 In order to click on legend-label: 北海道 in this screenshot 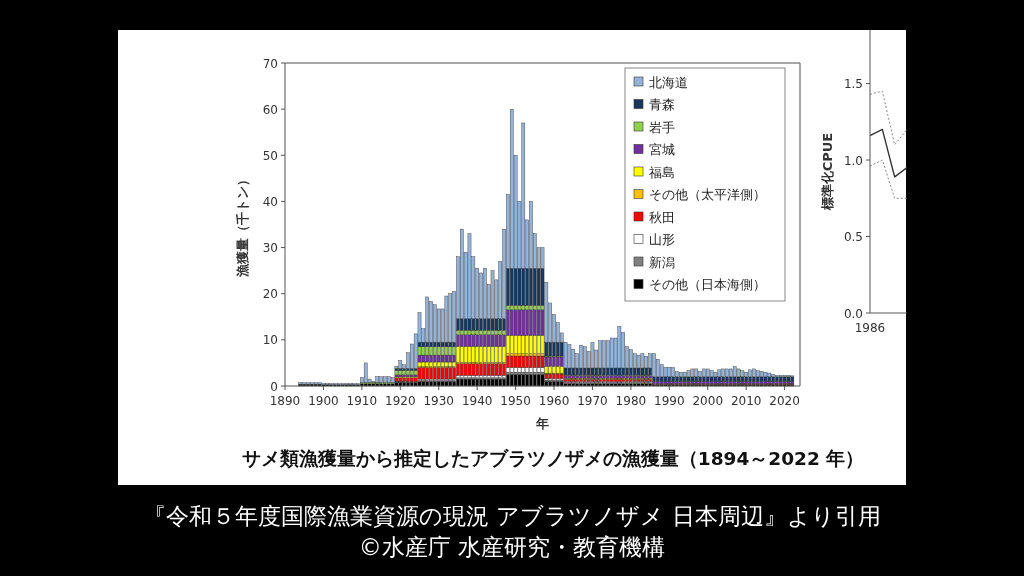, I will do `click(668, 82)`.